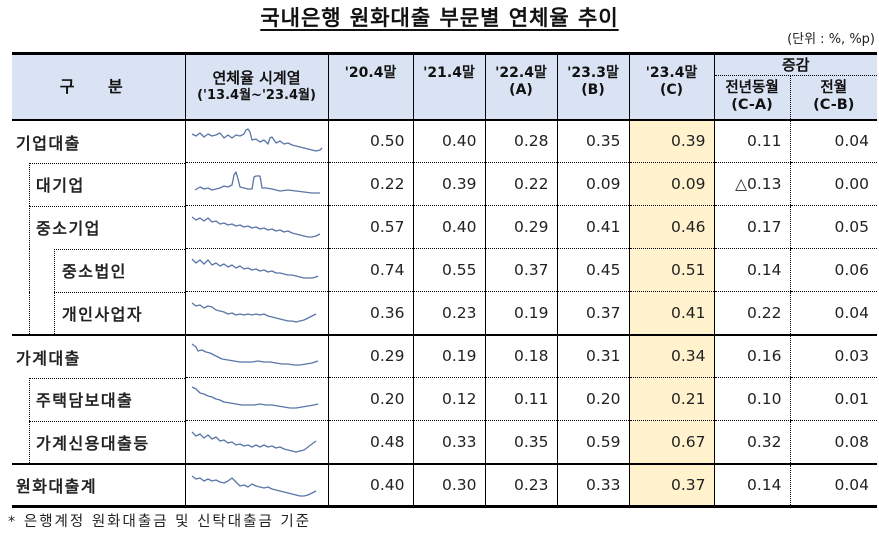 The width and height of the screenshot is (879, 545). I want to click on row-label: 개인사업자, so click(98, 313).